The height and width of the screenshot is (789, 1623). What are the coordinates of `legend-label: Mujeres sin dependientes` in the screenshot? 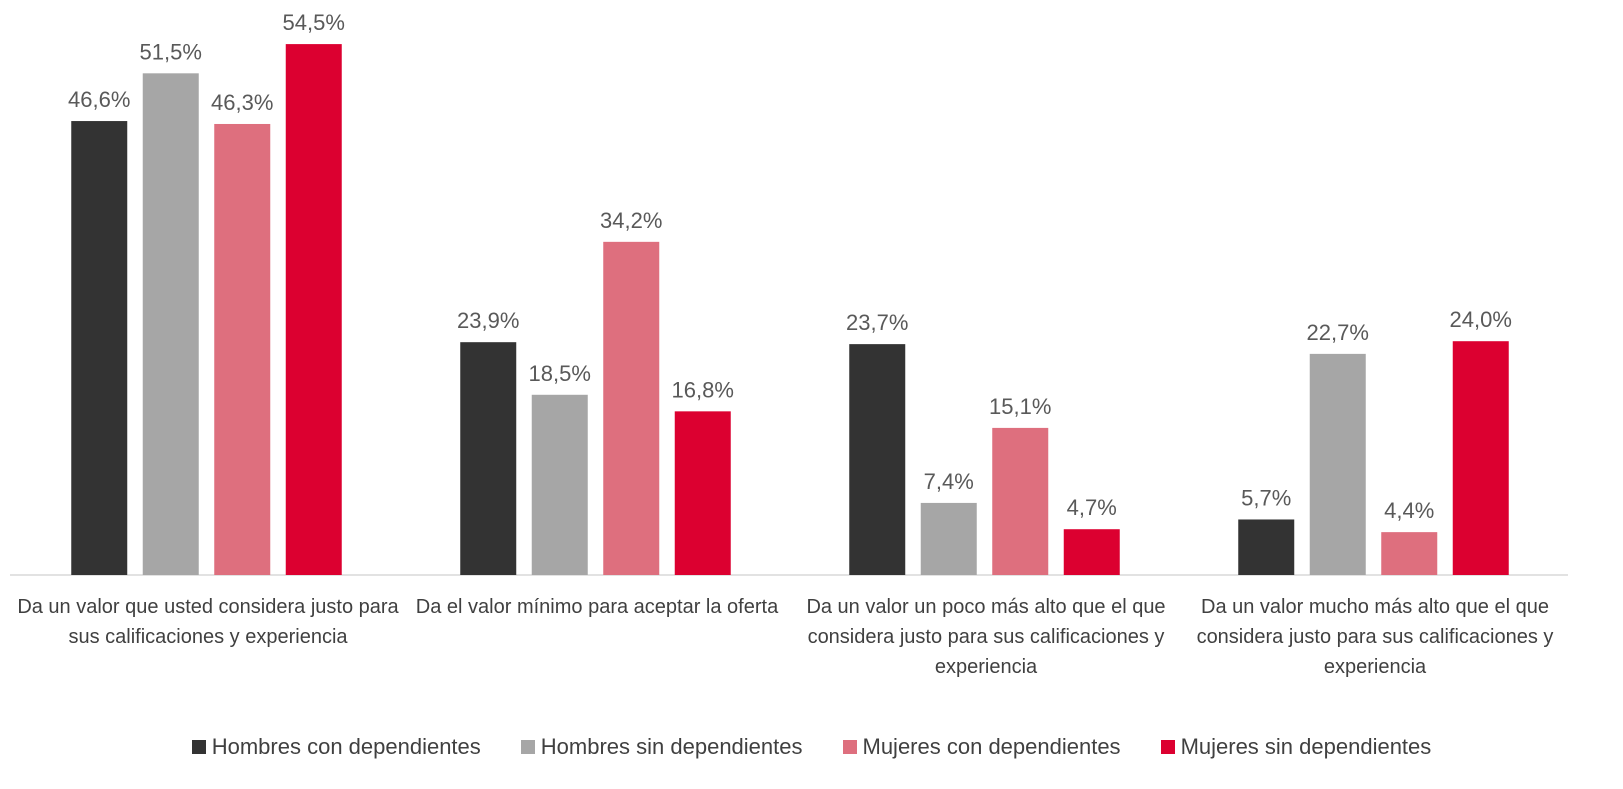 It's located at (1306, 746).